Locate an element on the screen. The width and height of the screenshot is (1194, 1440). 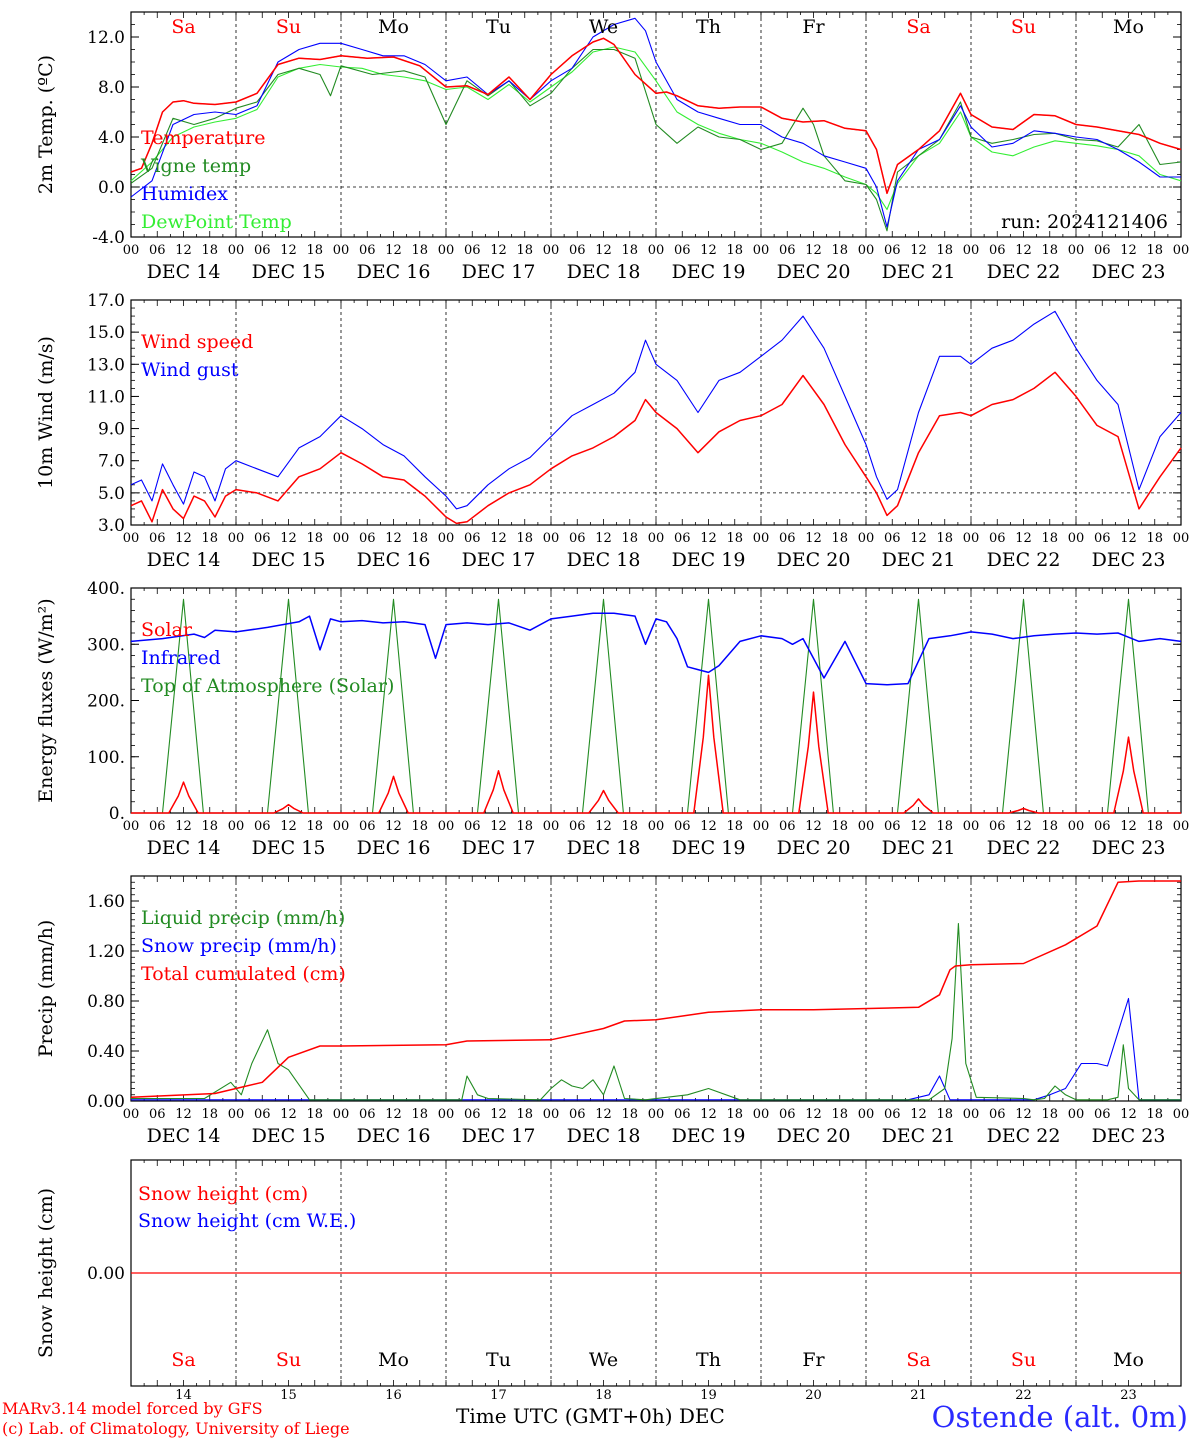
legend-entry: Wind speed is located at coordinates (197, 342).